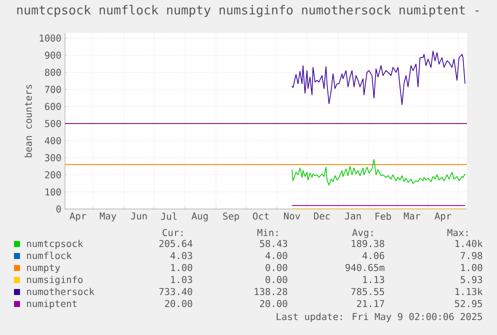  What do you see at coordinates (53, 124) in the screenshot?
I see `y-tick-label: 500` at bounding box center [53, 124].